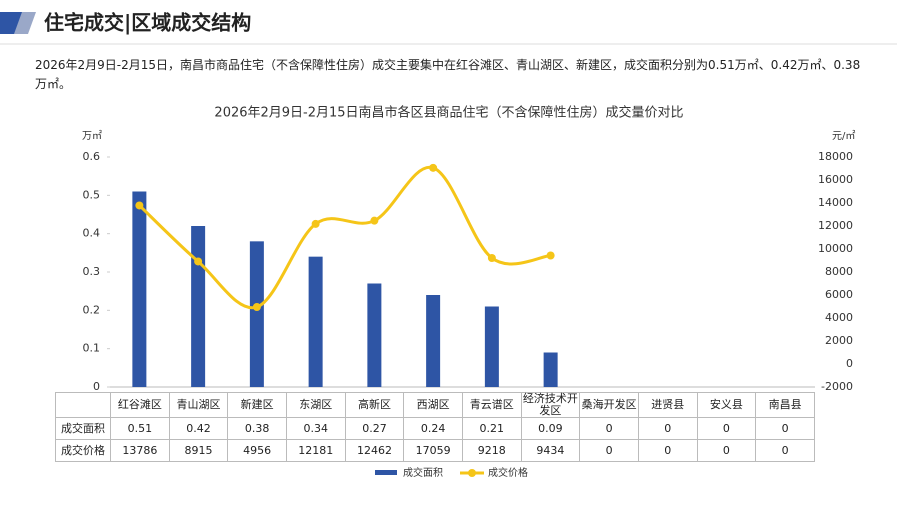 This screenshot has width=897, height=505. What do you see at coordinates (92, 271) in the screenshot?
I see `y-tick-label: 0.3` at bounding box center [92, 271].